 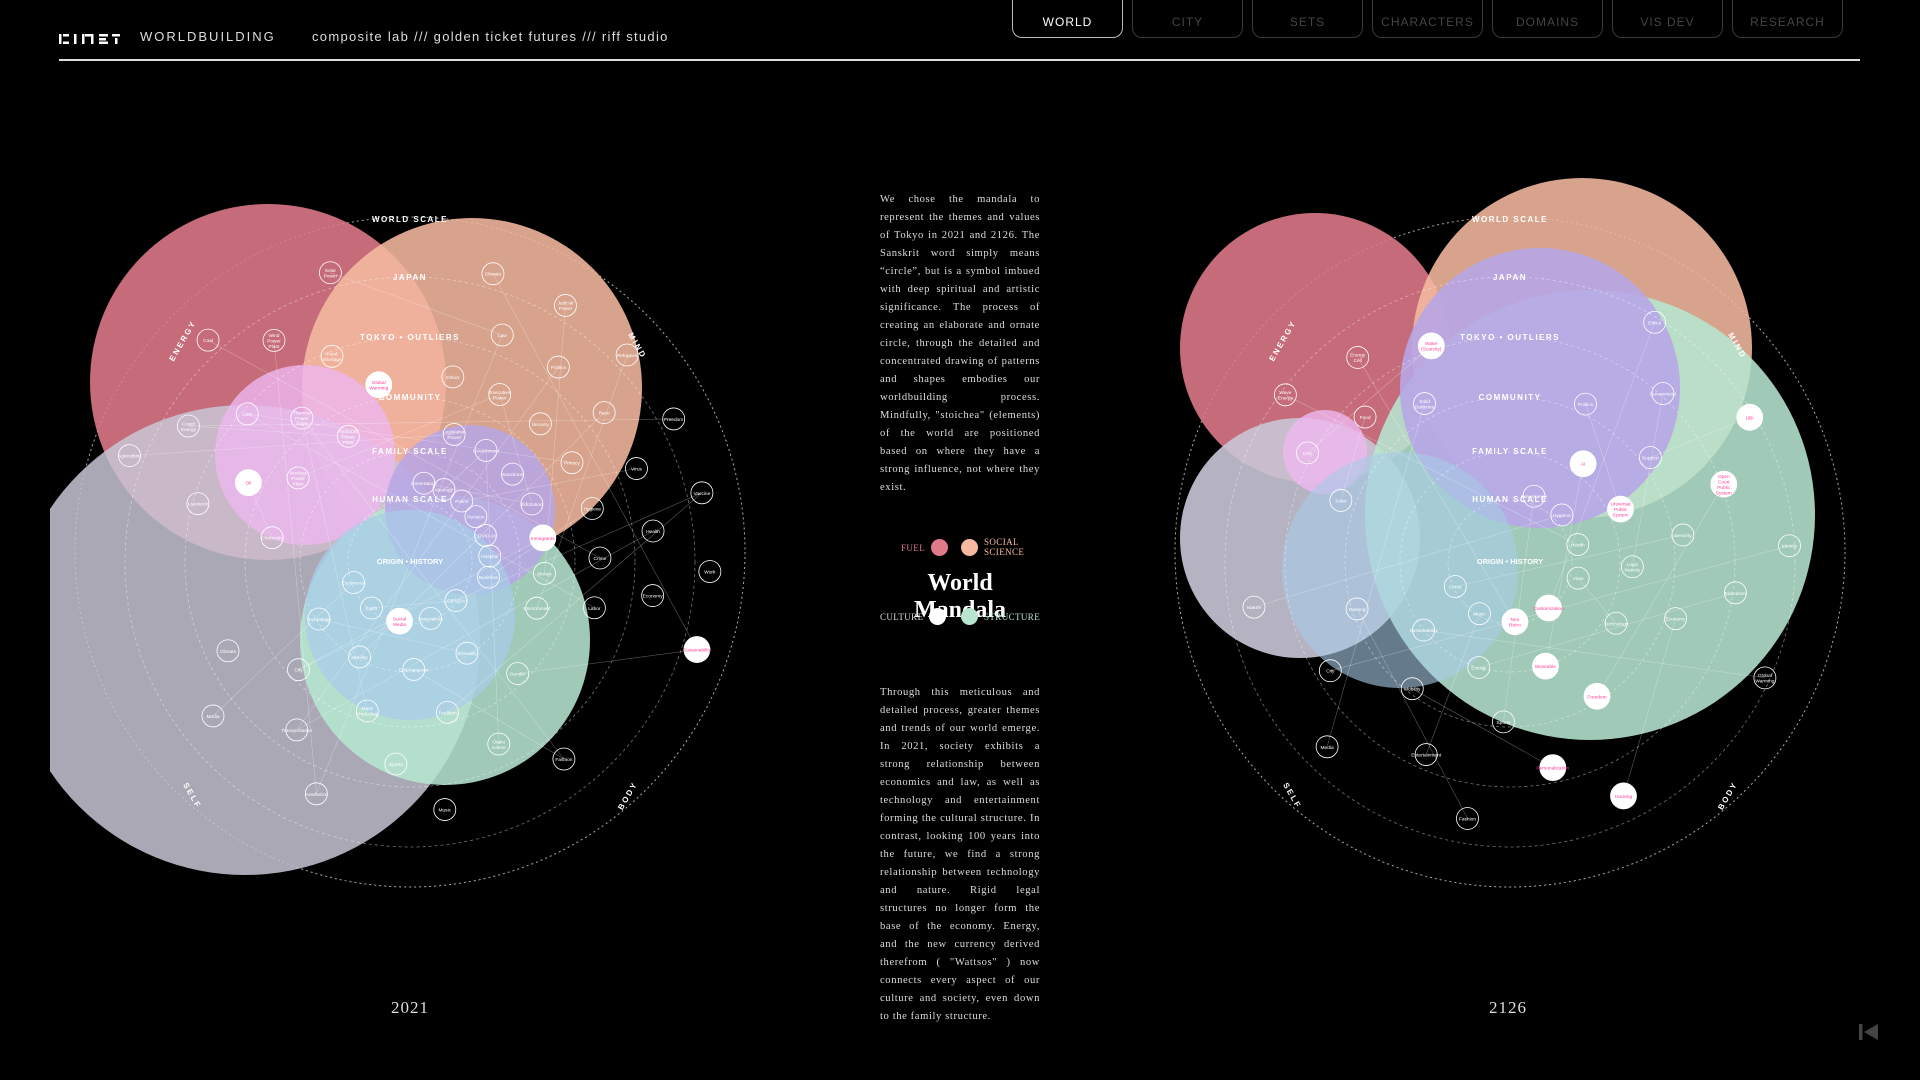 I want to click on node-labor: Labor, so click(x=594, y=608).